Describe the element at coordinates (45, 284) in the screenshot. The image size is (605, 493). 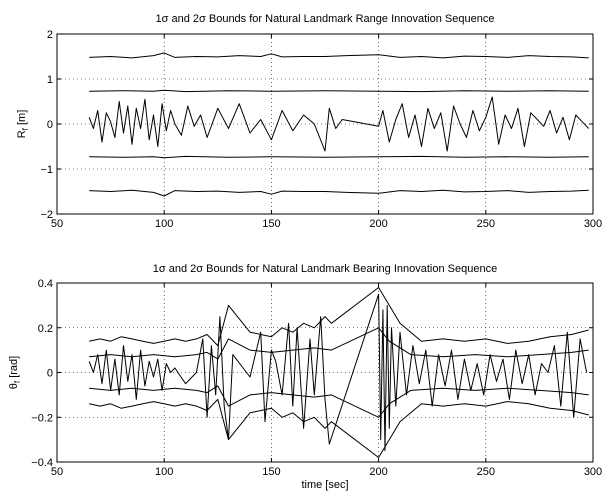
I see `y-tick-label: 0.4` at that location.